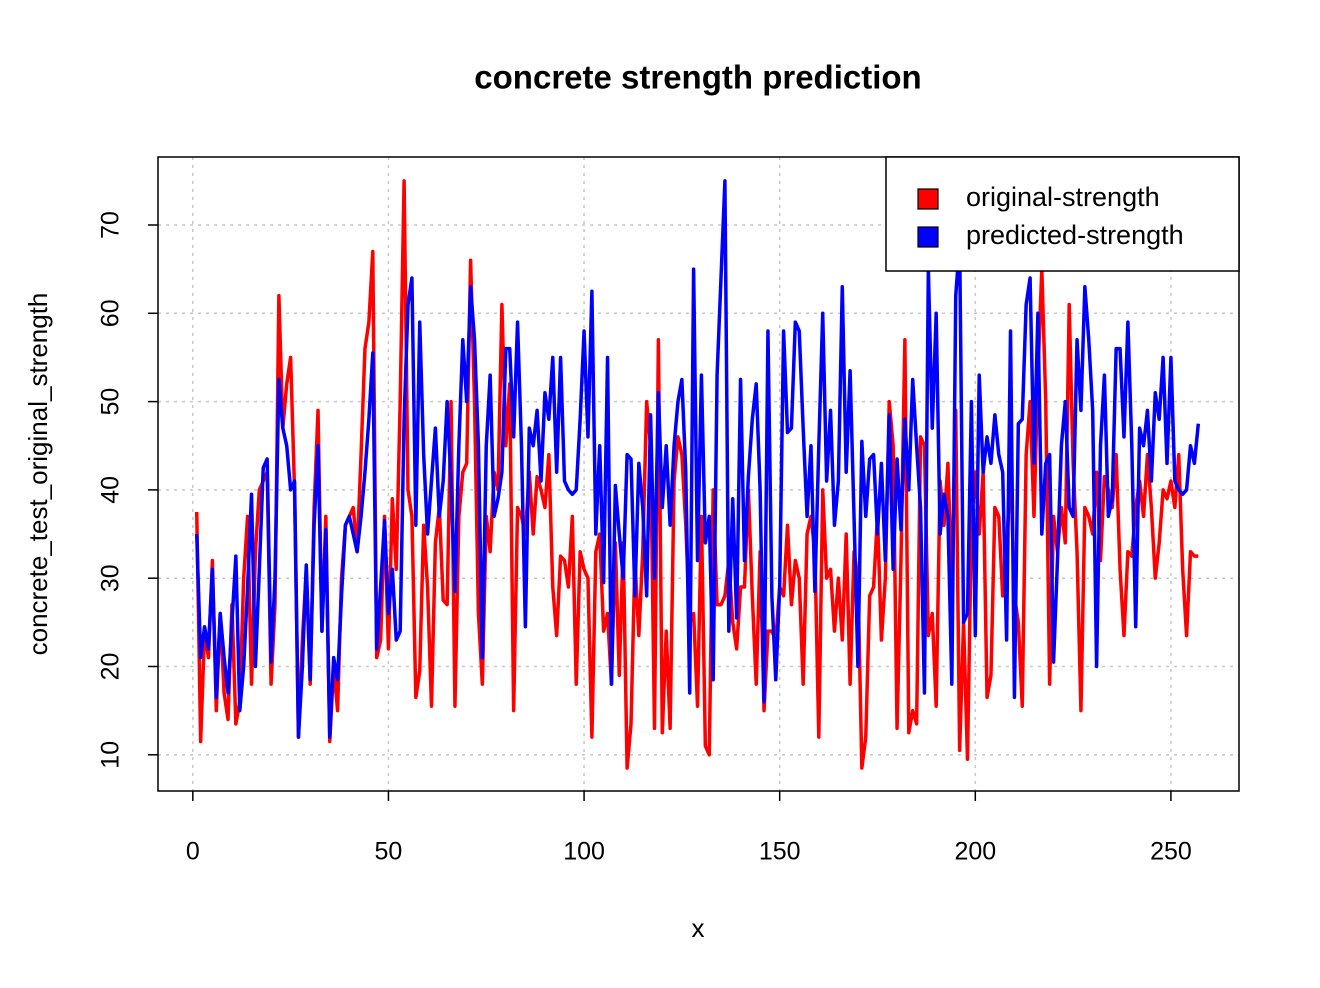 Image resolution: width=1320 pixels, height=988 pixels. Describe the element at coordinates (975, 852) in the screenshot. I see `x-tick-label: 200` at that location.